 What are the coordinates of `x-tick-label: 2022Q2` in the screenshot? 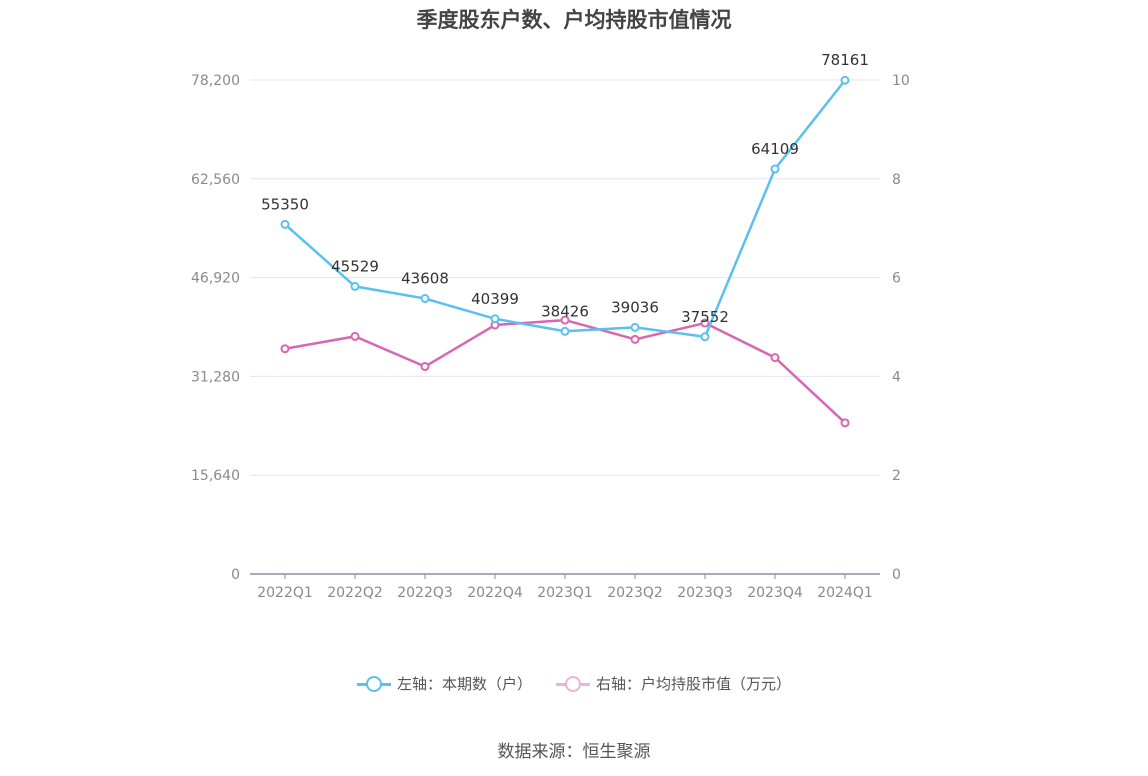 It's located at (355, 593).